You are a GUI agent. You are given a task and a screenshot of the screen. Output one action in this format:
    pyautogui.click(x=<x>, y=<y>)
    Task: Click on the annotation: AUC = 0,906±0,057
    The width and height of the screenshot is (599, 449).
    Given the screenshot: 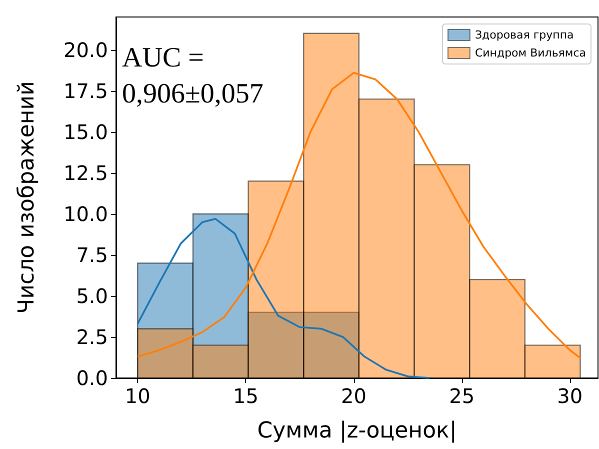 What is the action you would take?
    pyautogui.click(x=193, y=76)
    